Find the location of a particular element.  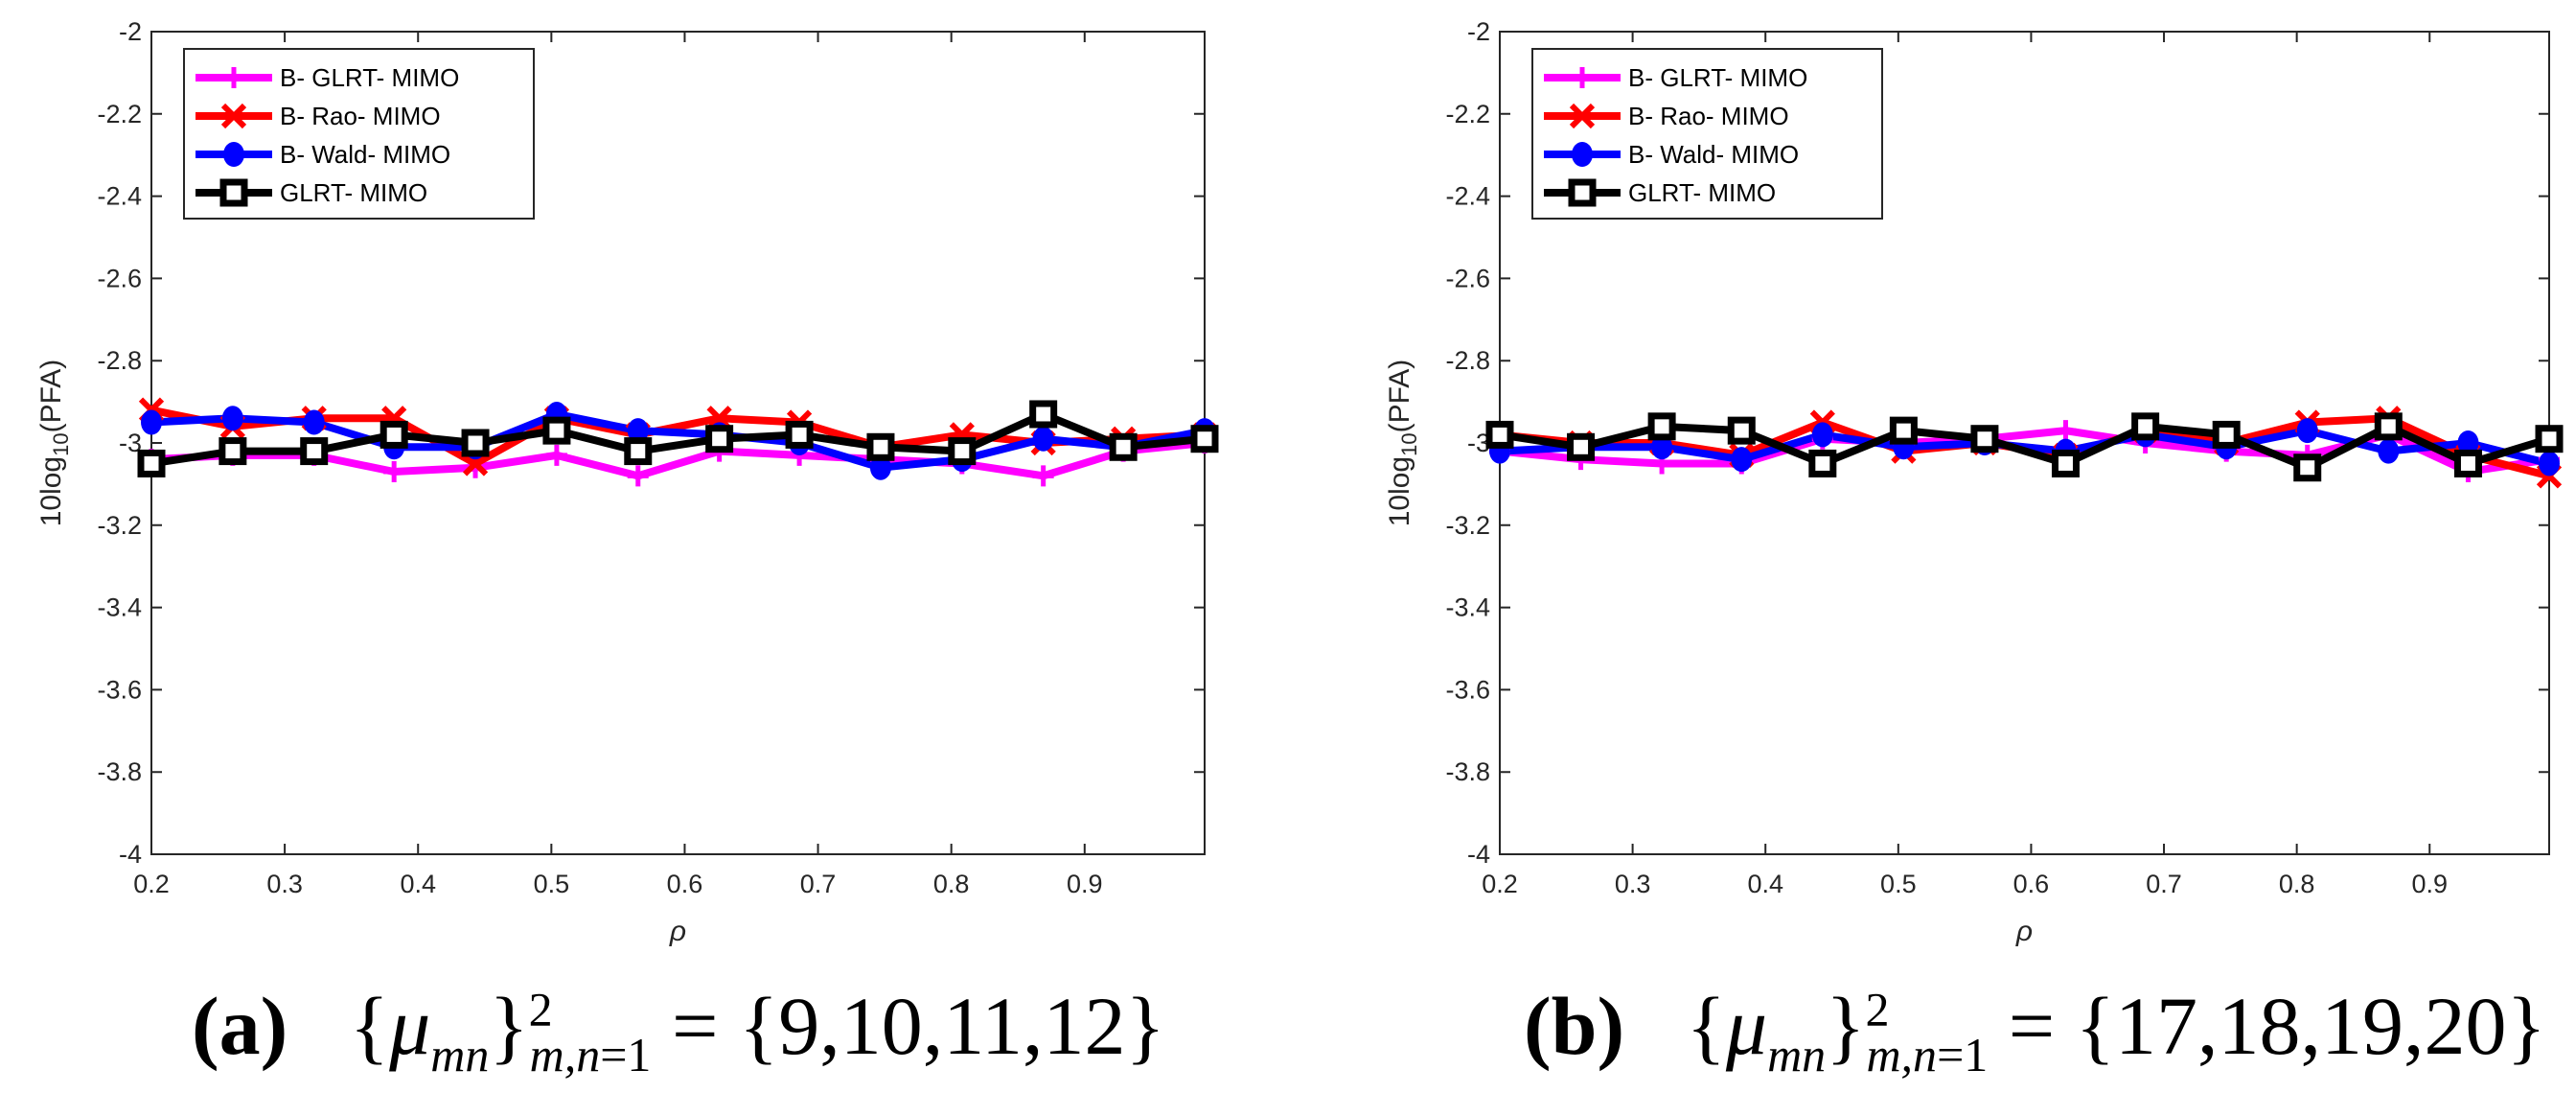

caption-a-set: {9,10,11,12} is located at coordinates (951, 1026).